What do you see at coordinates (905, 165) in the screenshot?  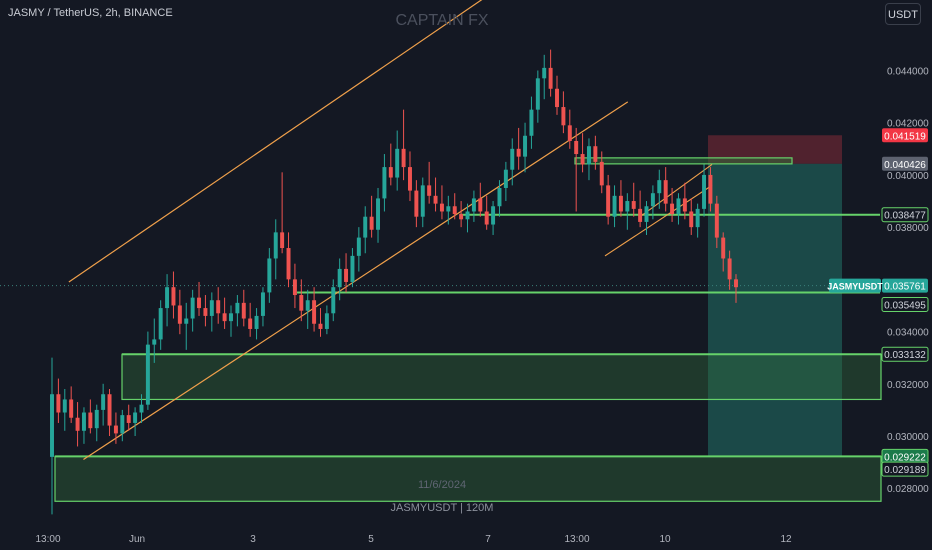 I see `price-tag-label: 0.040426` at bounding box center [905, 165].